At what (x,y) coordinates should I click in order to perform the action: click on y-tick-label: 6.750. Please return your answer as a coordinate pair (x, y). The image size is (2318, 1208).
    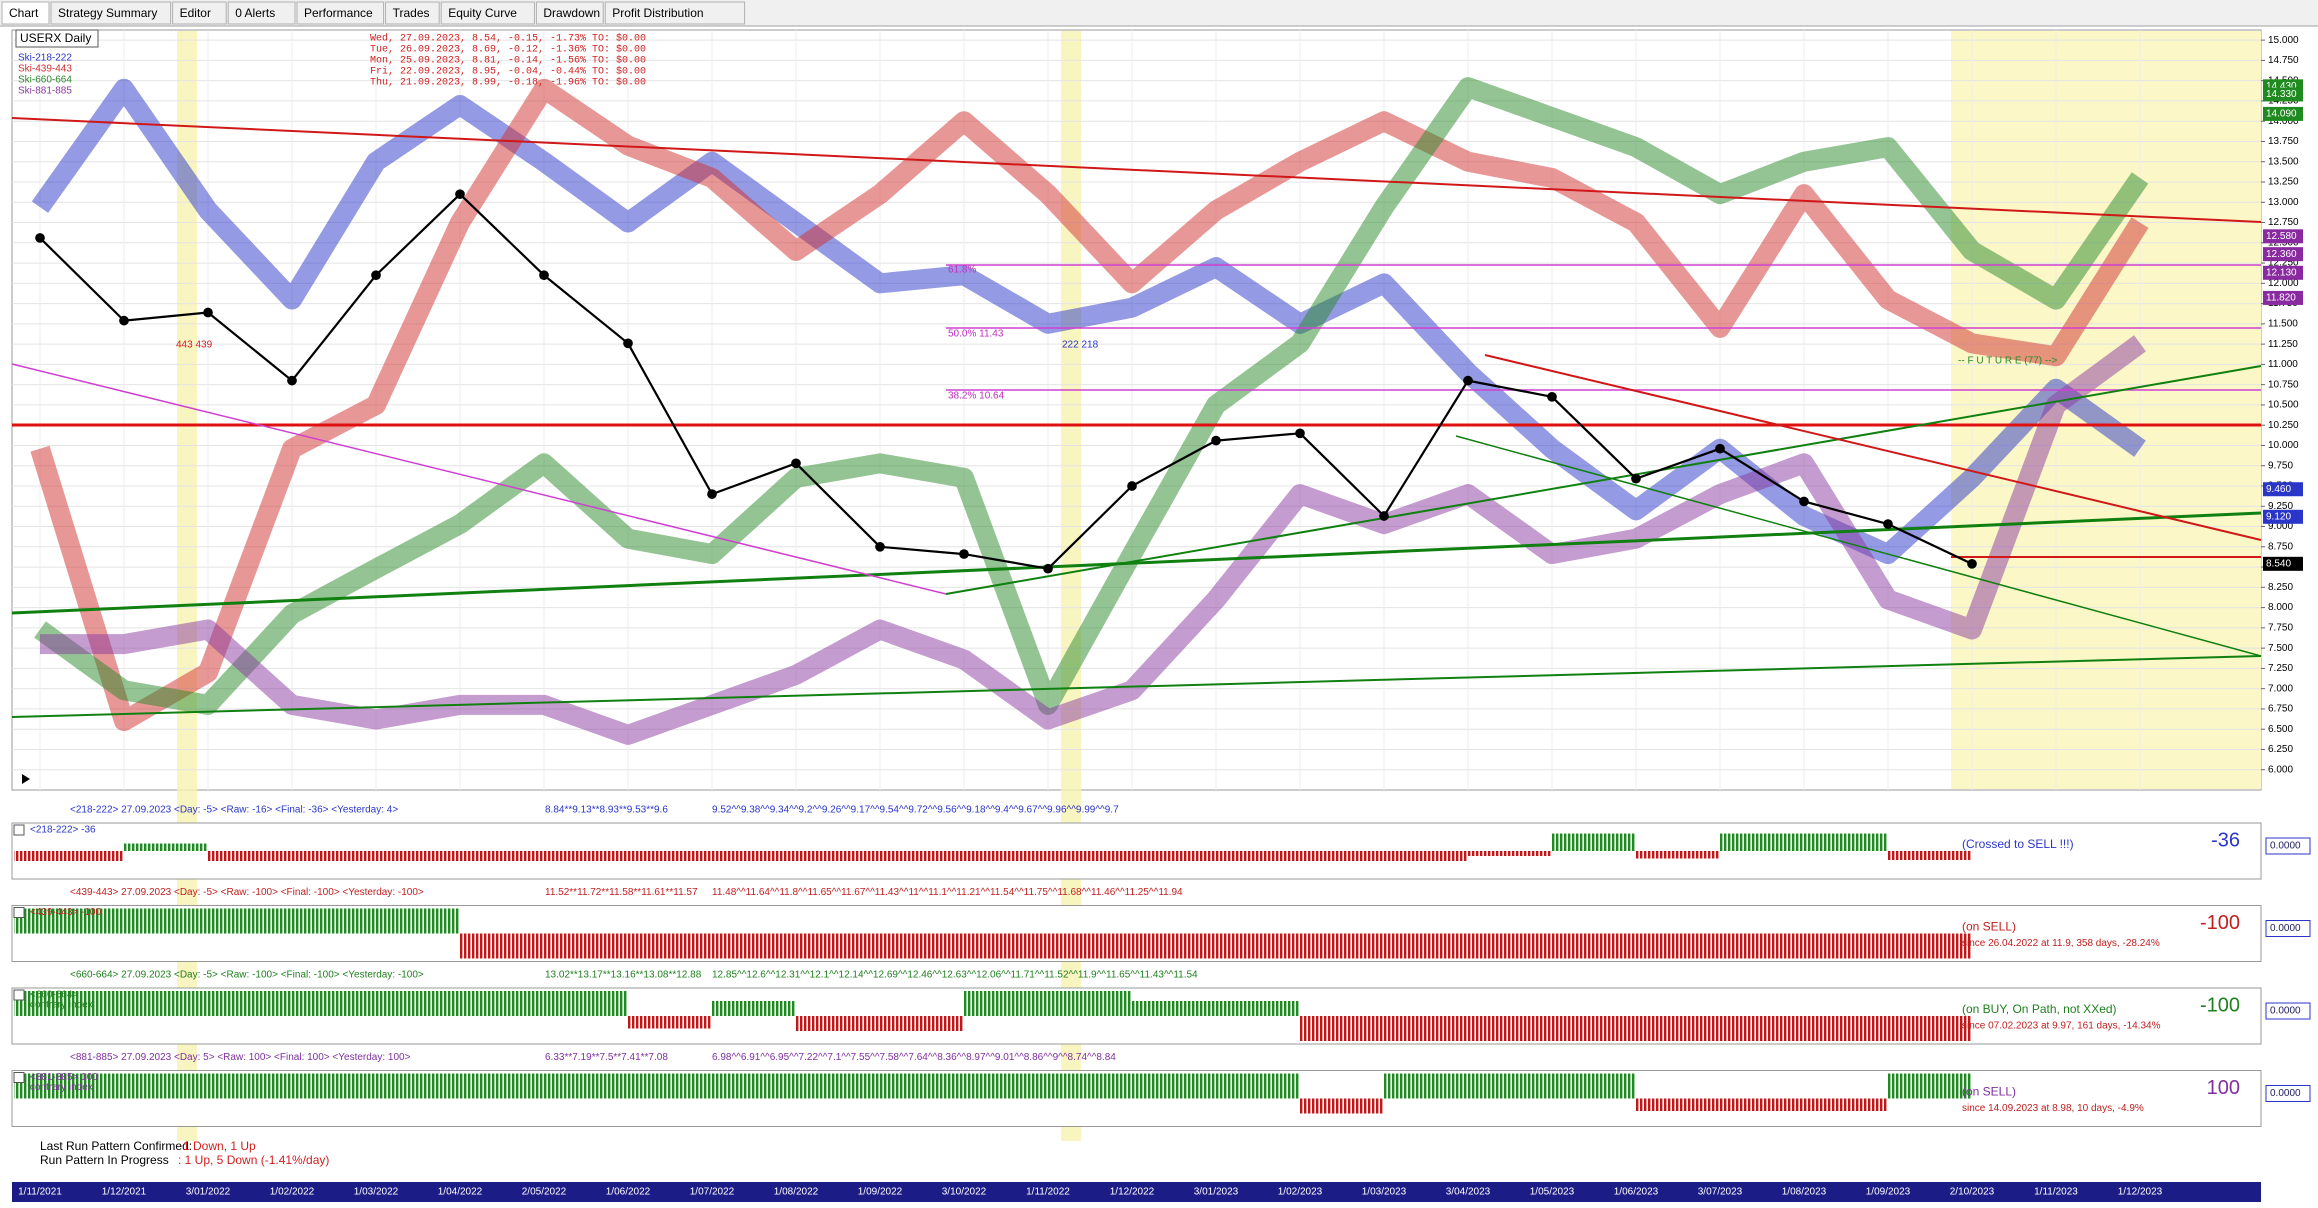
    Looking at the image, I should click on (2280, 709).